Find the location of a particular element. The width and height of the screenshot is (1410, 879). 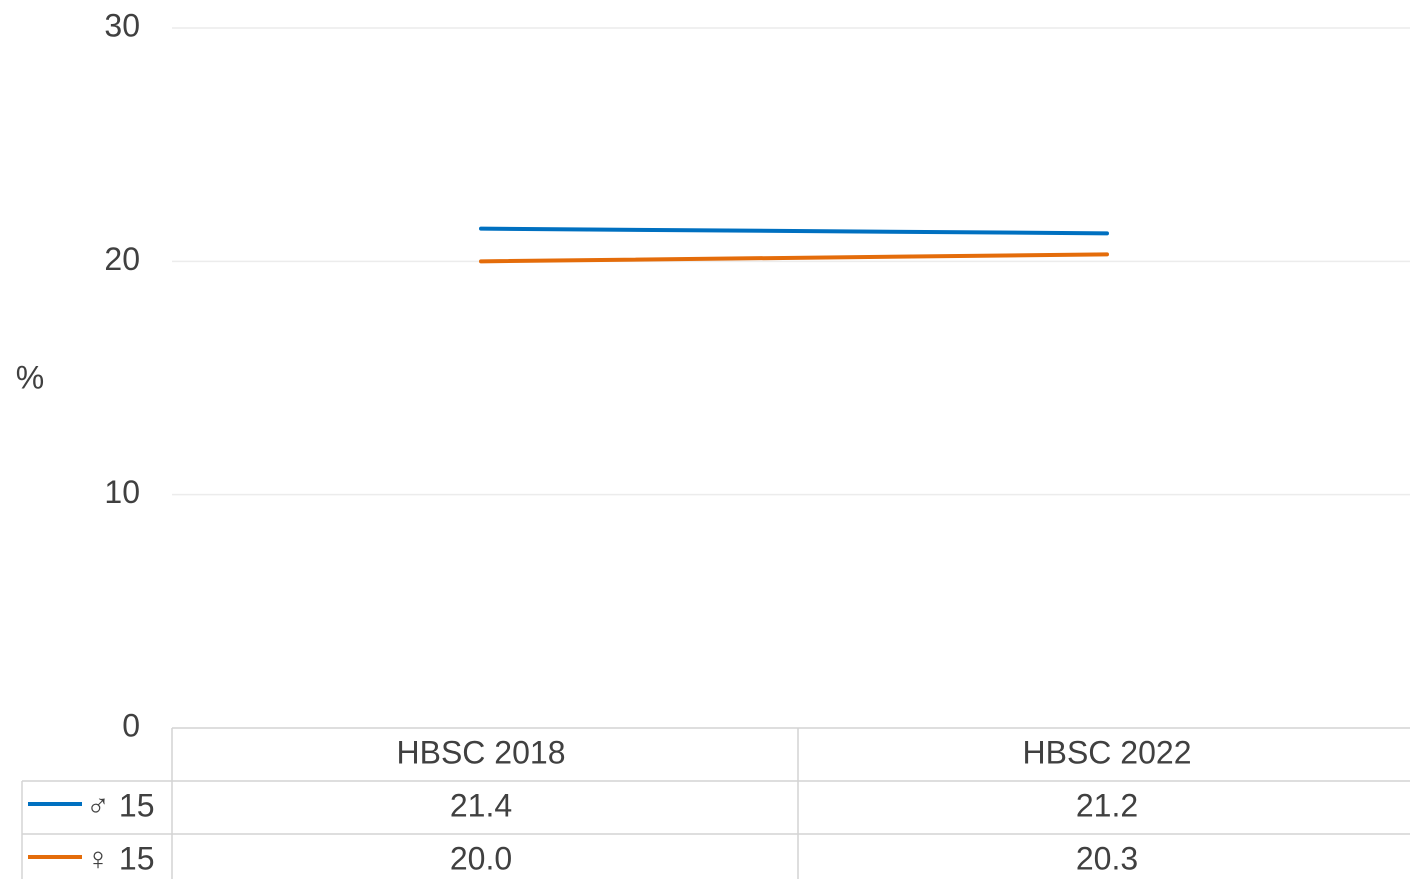

table-value: 21.4 is located at coordinates (481, 805).